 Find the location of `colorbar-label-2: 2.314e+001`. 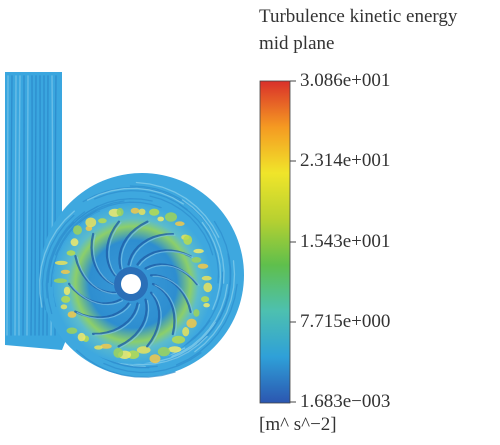

colorbar-label-2: 2.314e+001 is located at coordinates (345, 160).